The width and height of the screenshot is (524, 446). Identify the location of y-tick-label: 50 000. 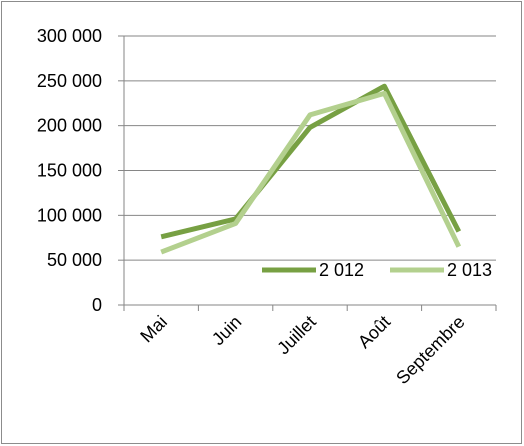
(74, 260).